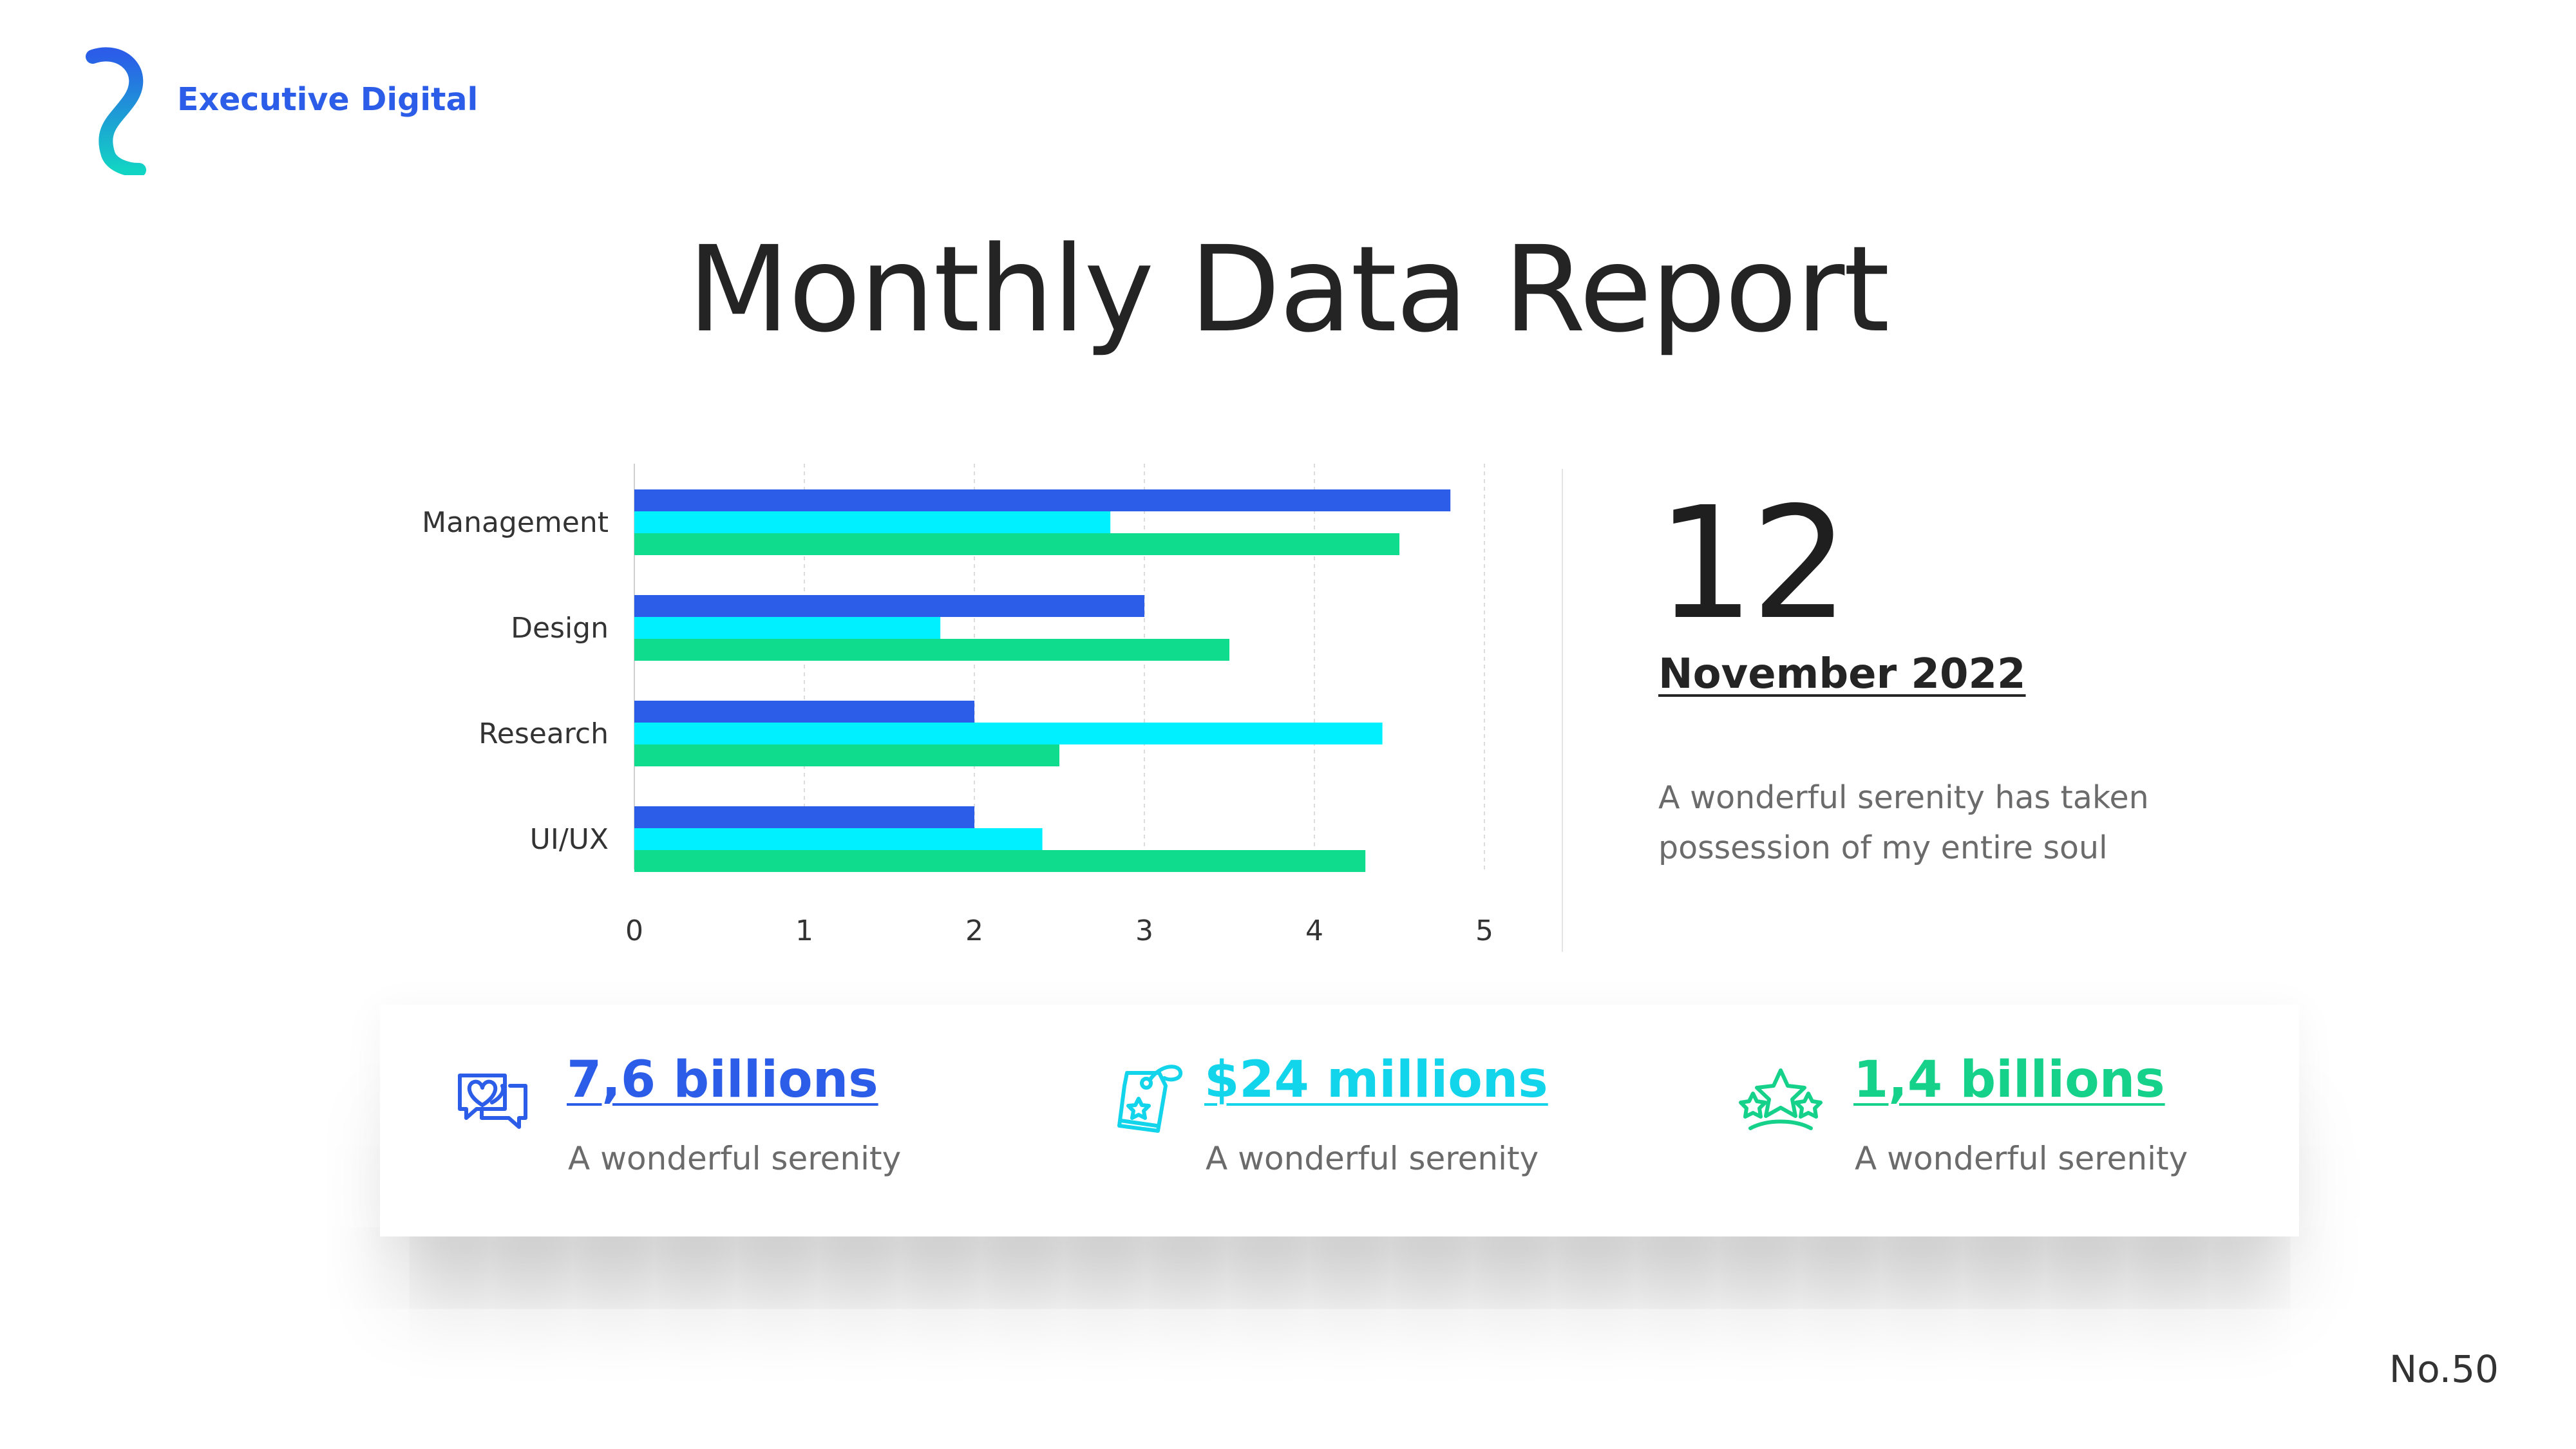  Describe the element at coordinates (1376, 1080) in the screenshot. I see `stat-value: $24 millions` at that location.